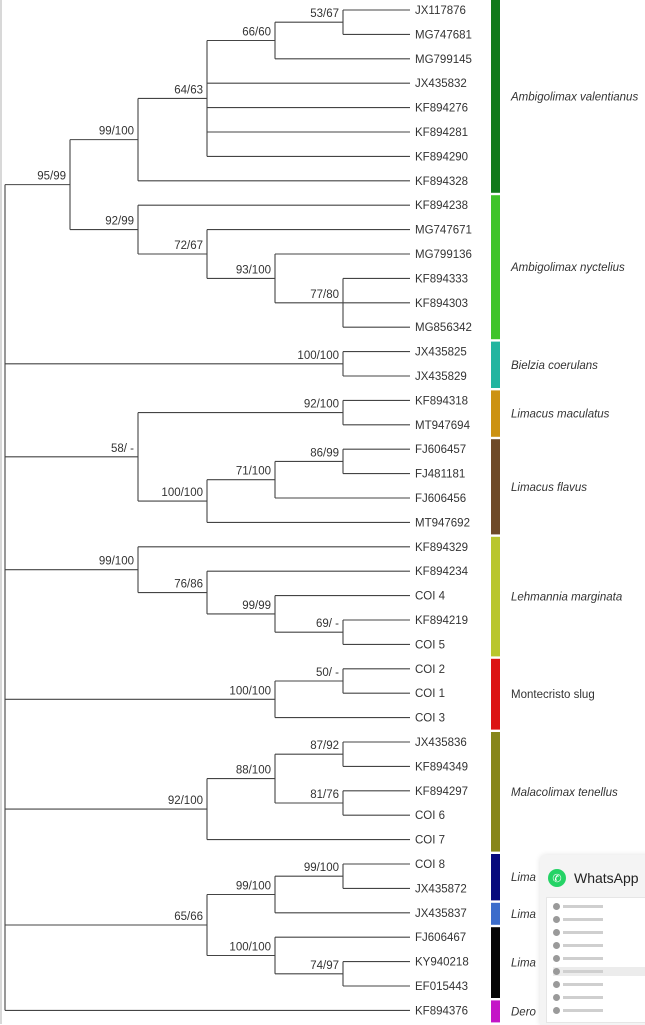  Describe the element at coordinates (51, 177) in the screenshot. I see `support-value: 95/99` at that location.